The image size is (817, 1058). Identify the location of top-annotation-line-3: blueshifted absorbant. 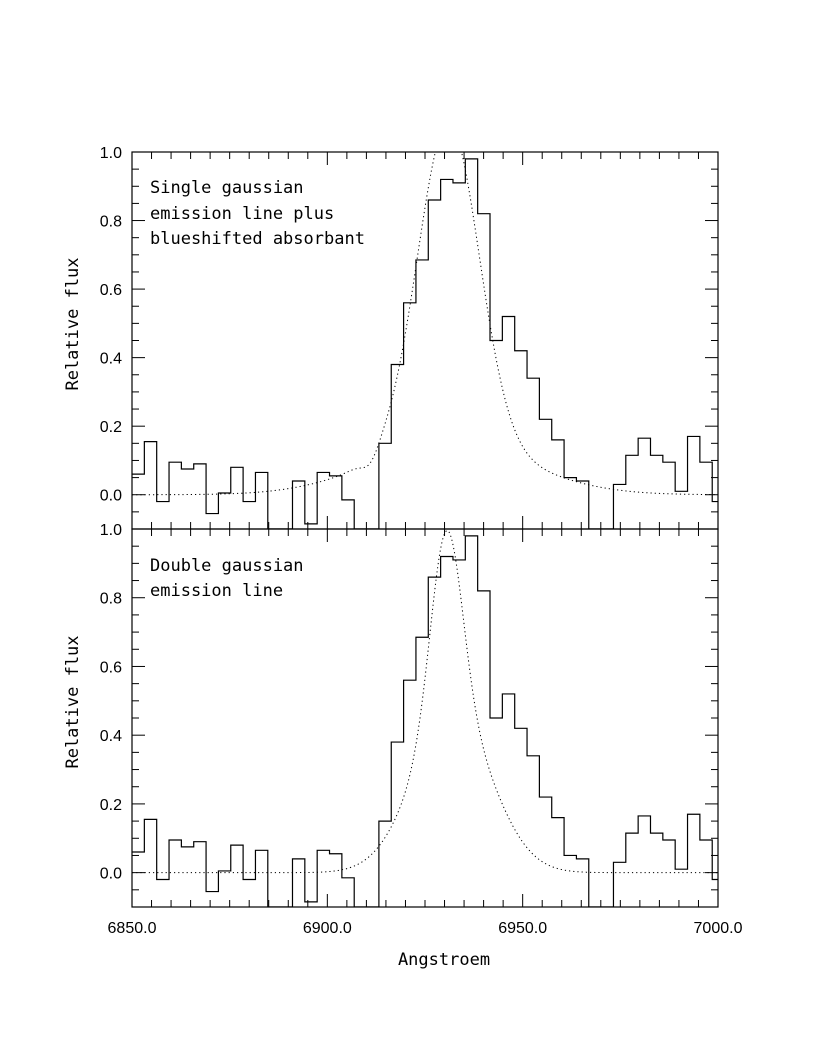
(257, 239).